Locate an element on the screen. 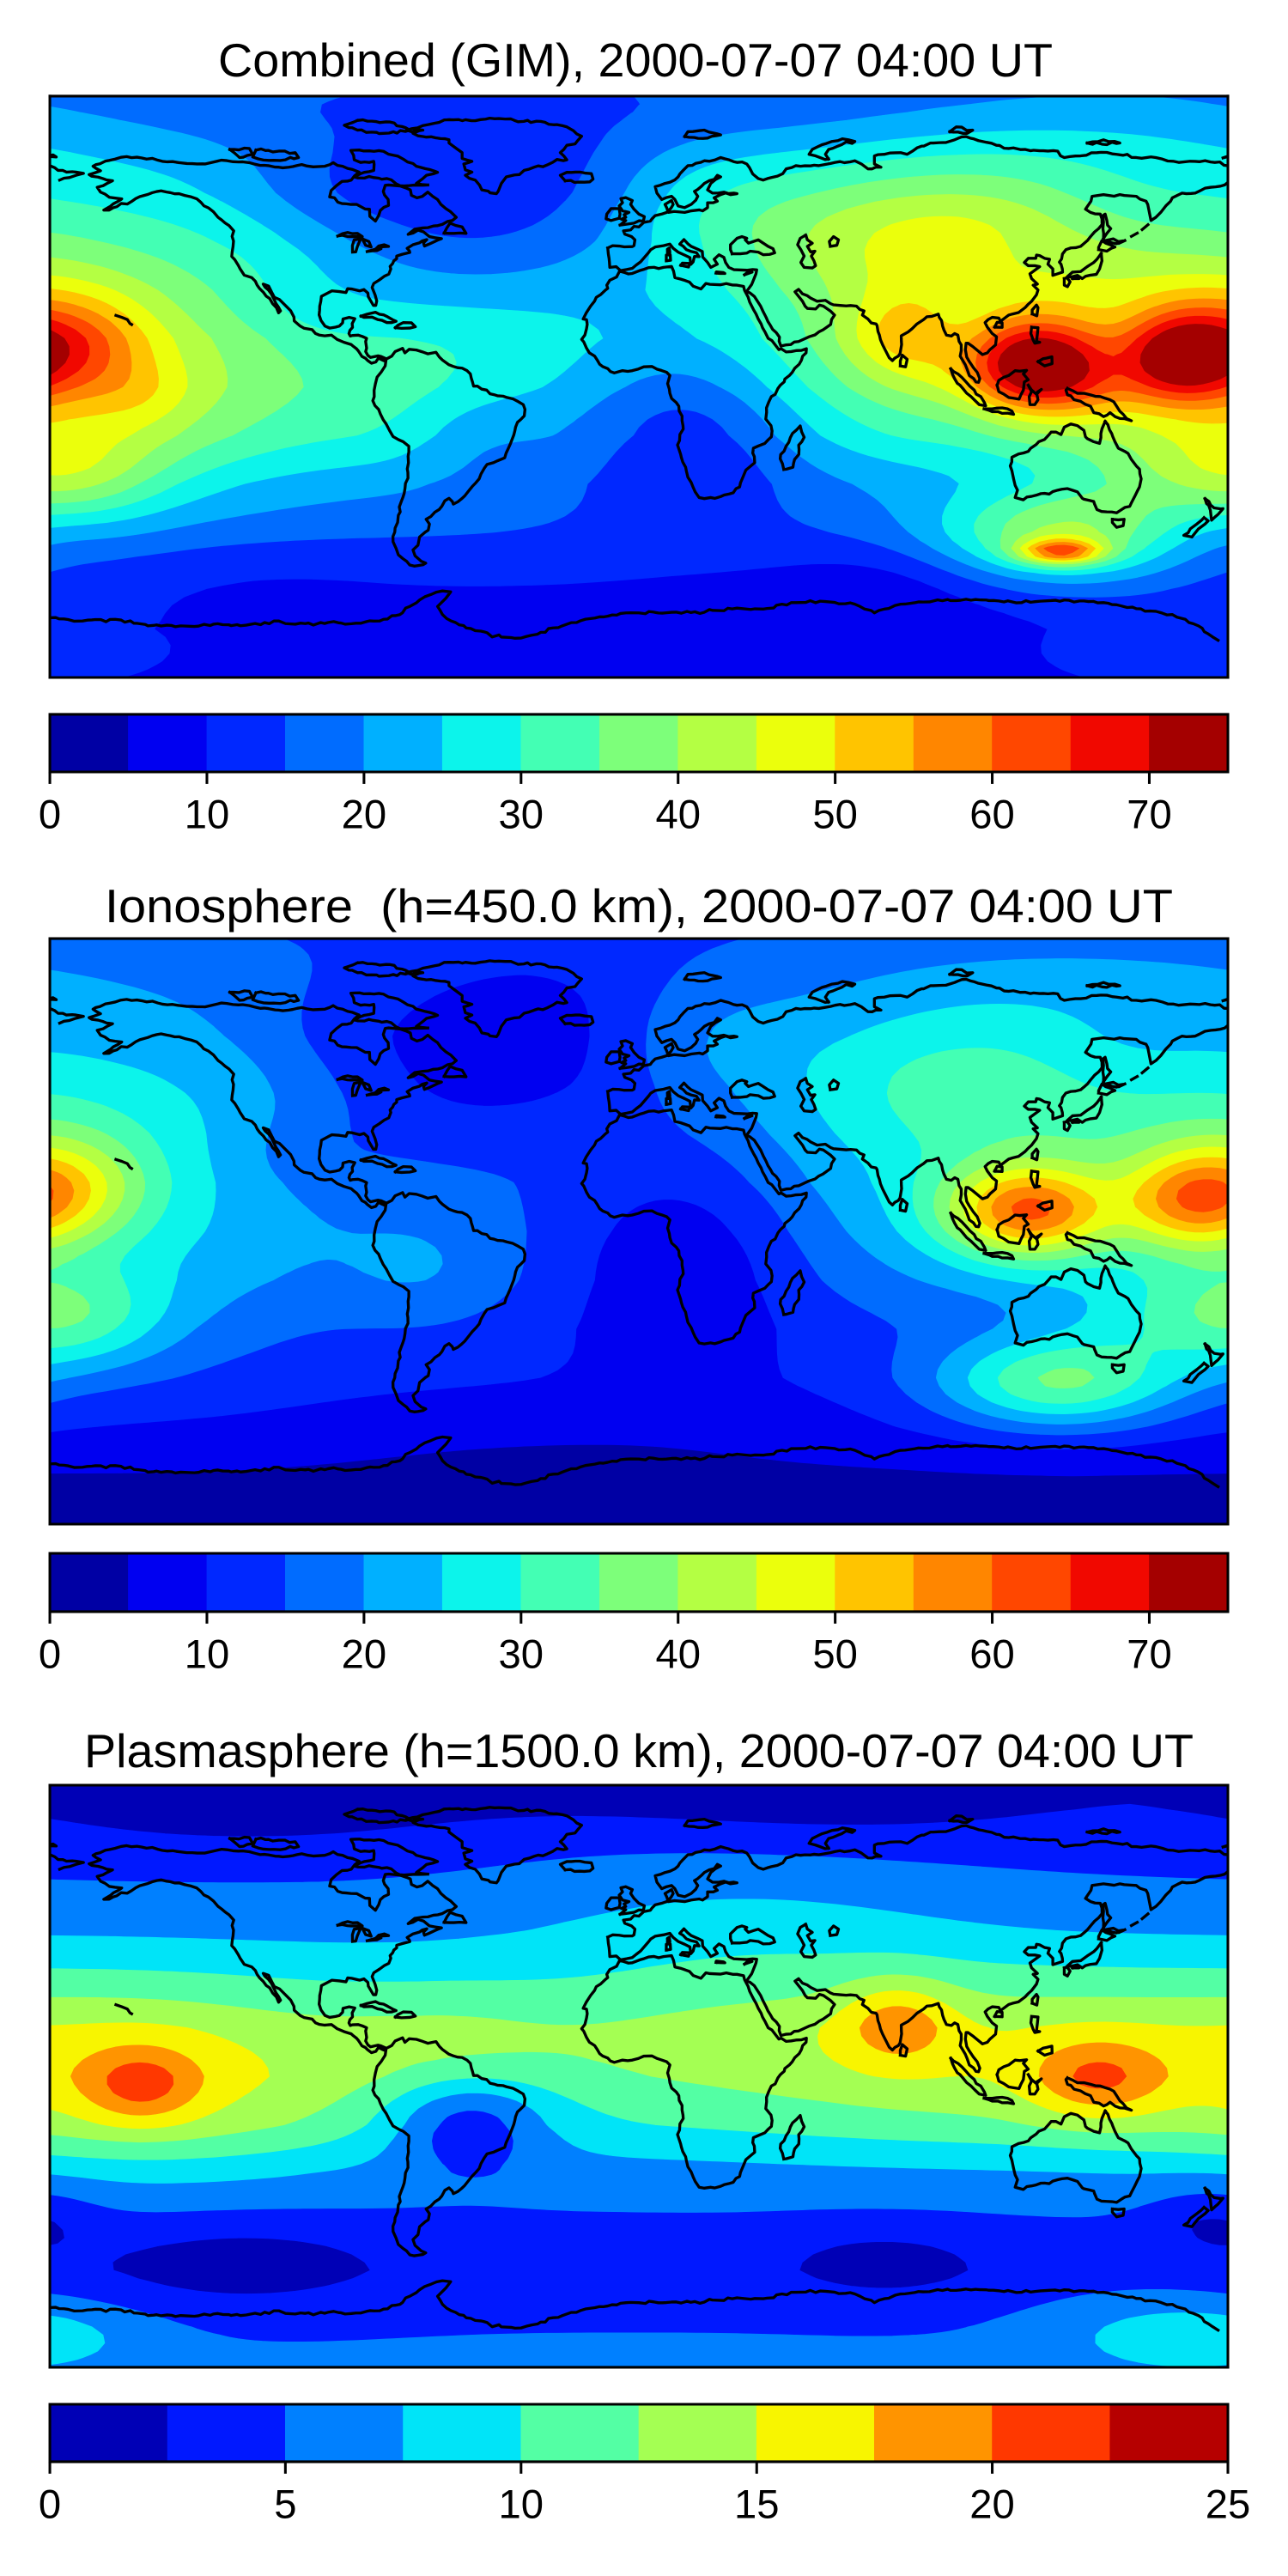 This screenshot has width=1288, height=2576. svg-text: 5 is located at coordinates (285, 2505).